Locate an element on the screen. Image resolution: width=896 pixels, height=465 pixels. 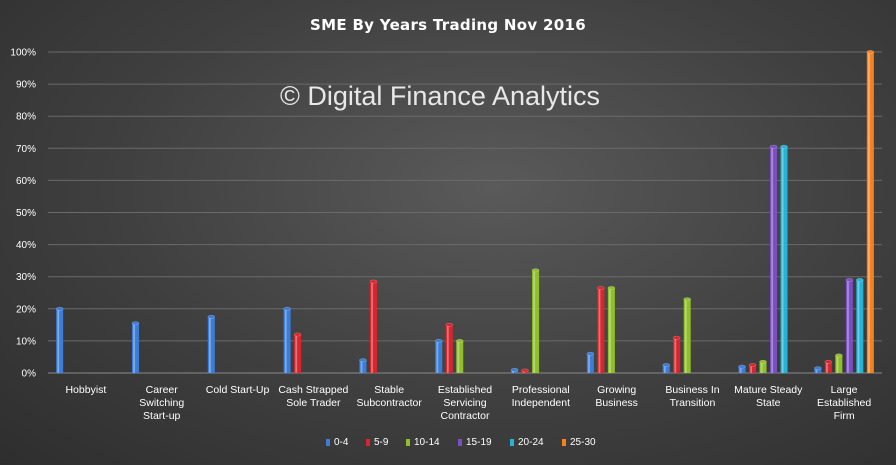
x-tick-label: Mature Steady State is located at coordinates (768, 396).